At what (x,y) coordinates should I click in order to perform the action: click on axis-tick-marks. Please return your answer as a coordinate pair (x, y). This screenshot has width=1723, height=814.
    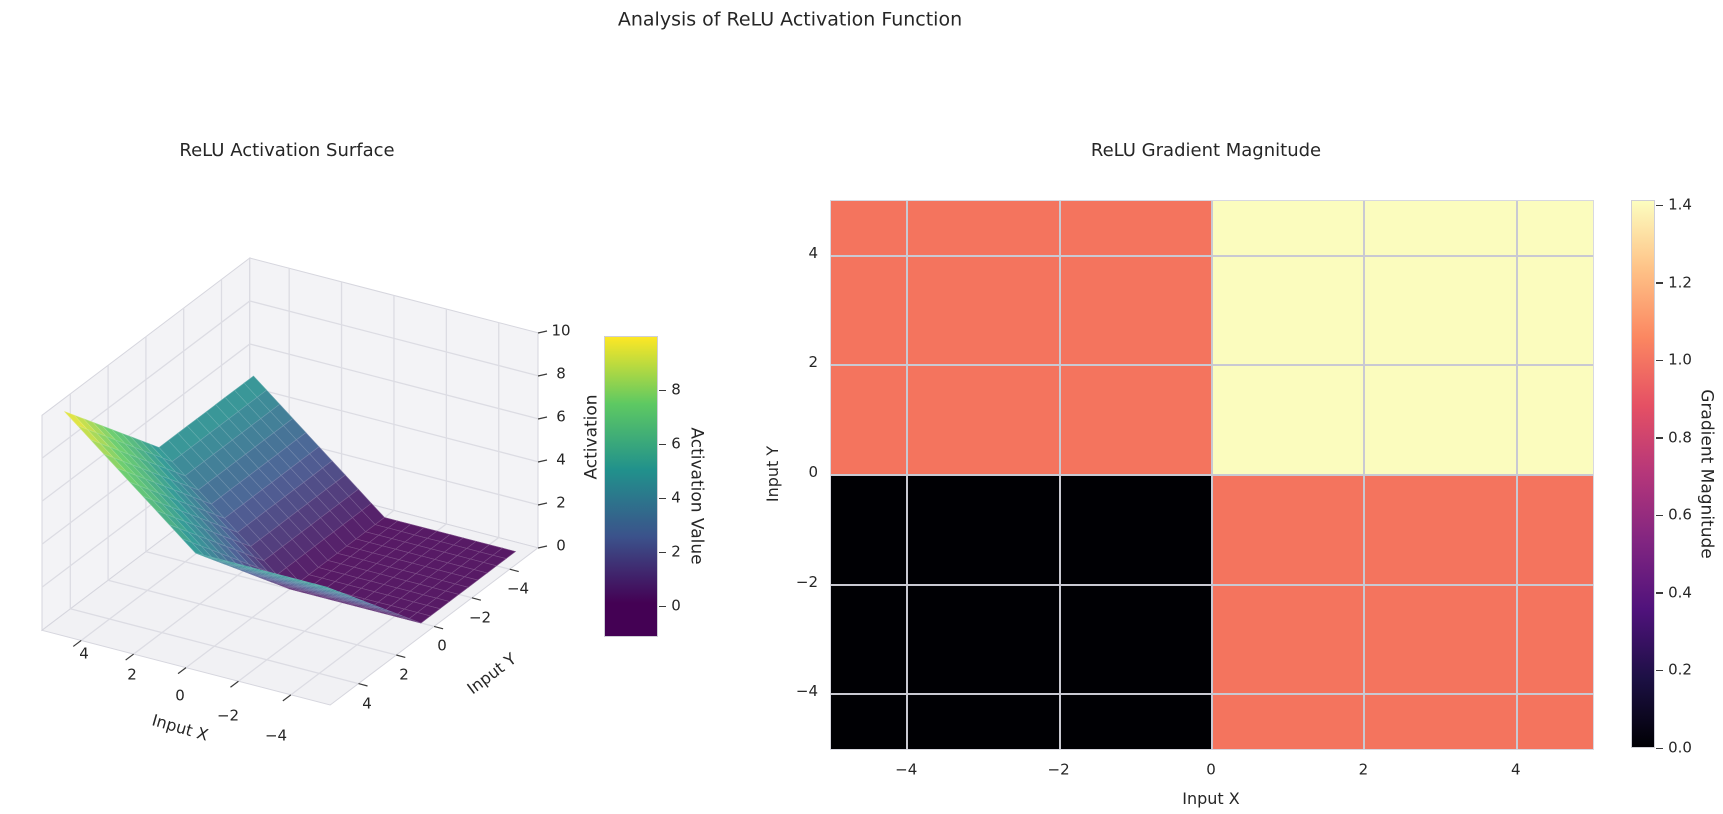
    Looking at the image, I should click on (310, 516).